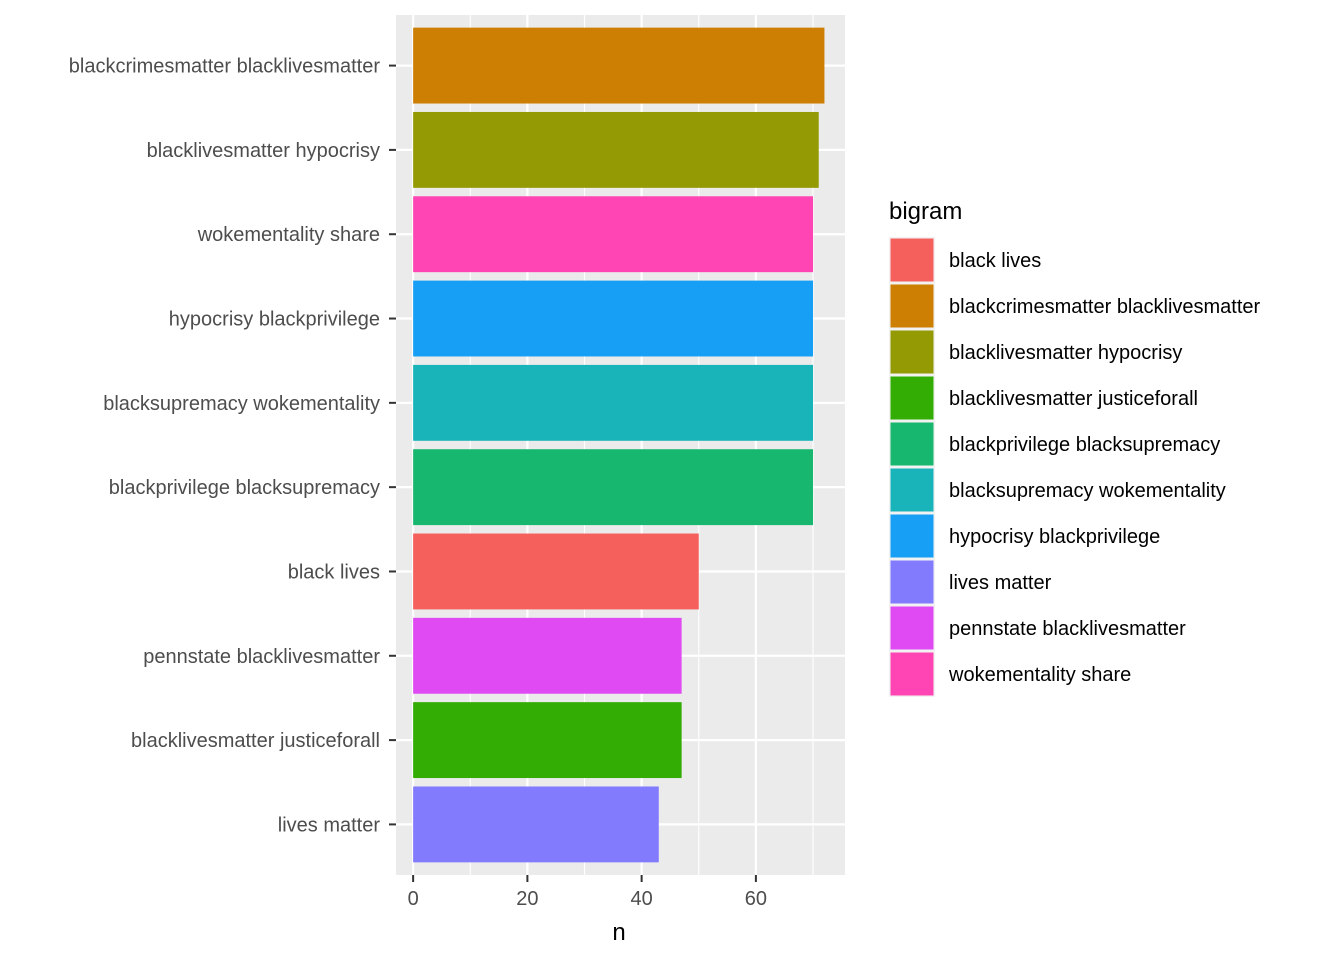 This screenshot has width=1344, height=960. Describe the element at coordinates (1054, 537) in the screenshot. I see `legend-label: hypocrisy blackprivilege` at that location.